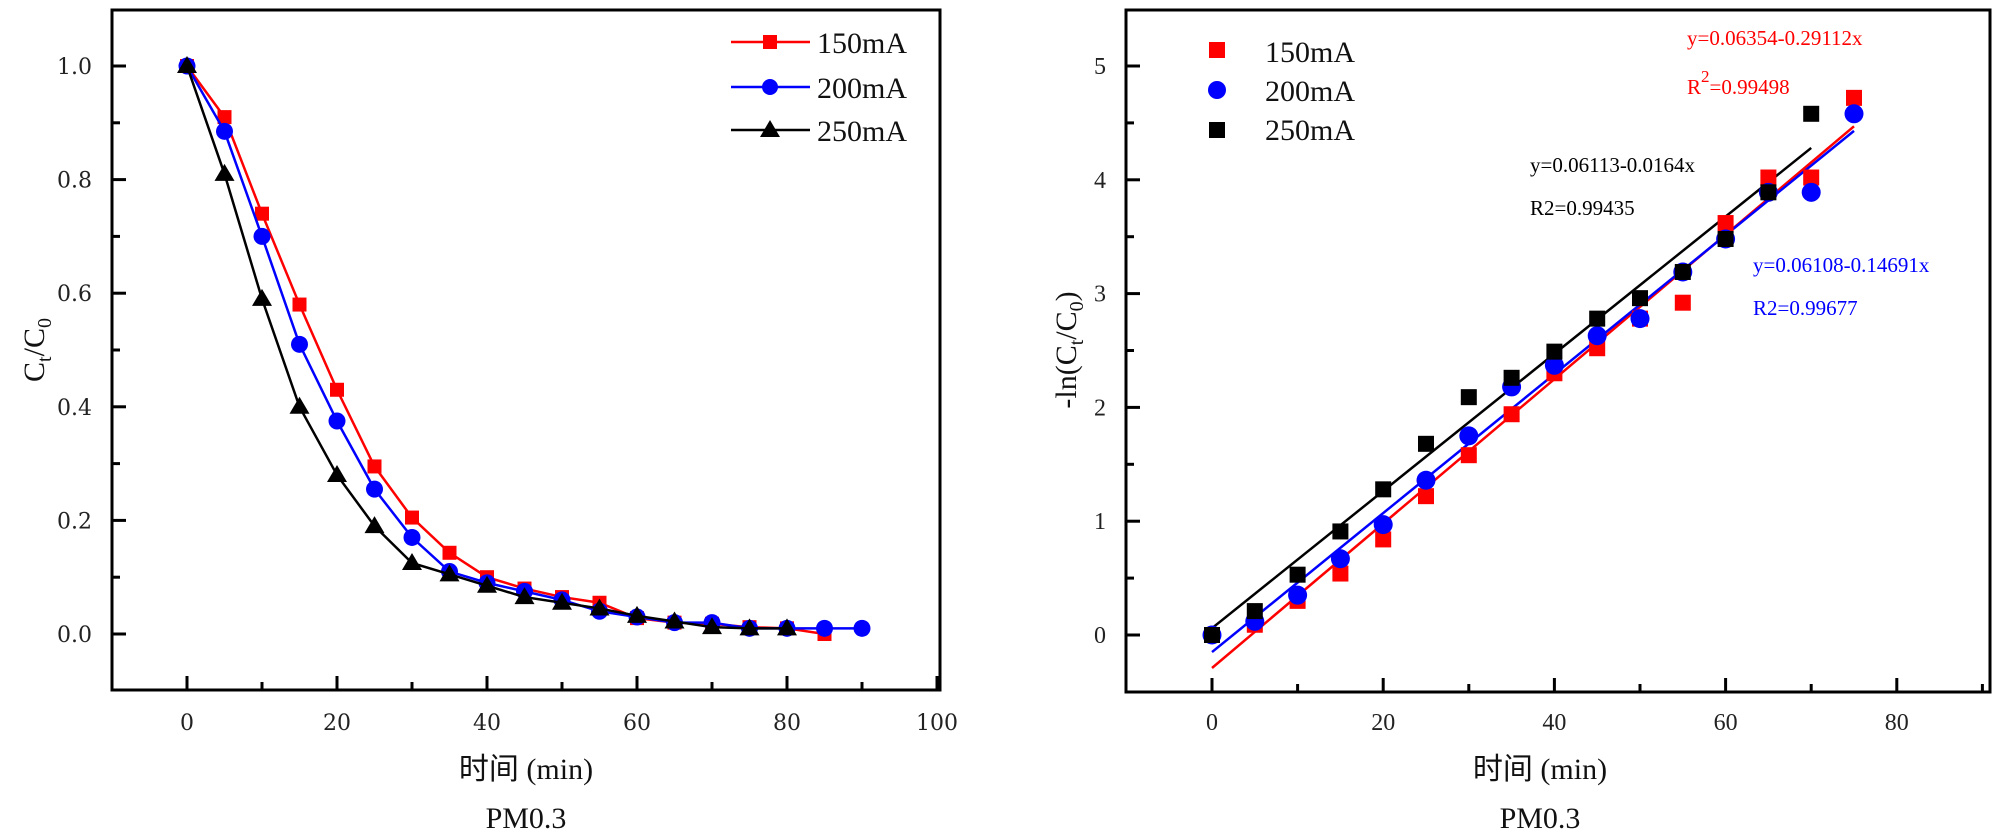 The height and width of the screenshot is (831, 2000). I want to click on left-legend-label-250: 250mA, so click(862, 131).